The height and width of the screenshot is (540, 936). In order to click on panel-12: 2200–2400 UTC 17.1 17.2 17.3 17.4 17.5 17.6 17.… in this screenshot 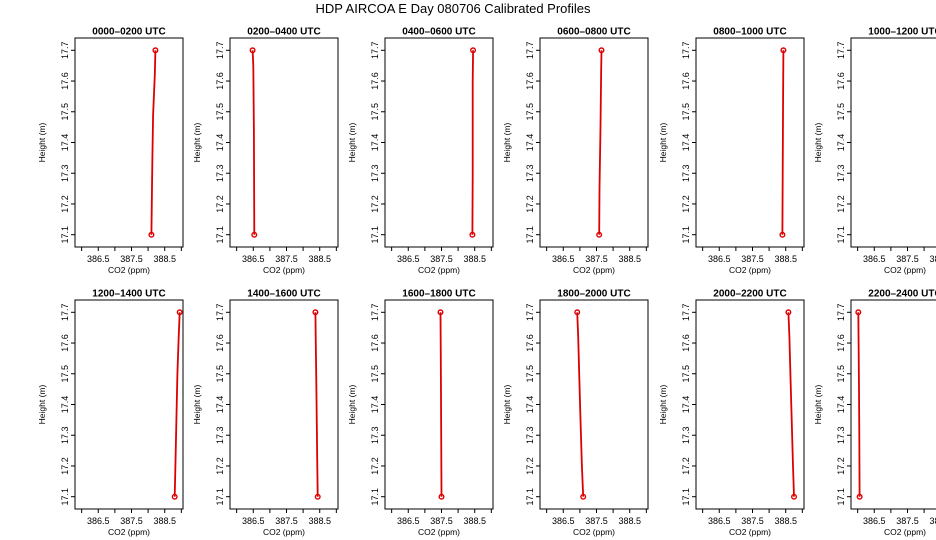, I will do `click(874, 413)`.